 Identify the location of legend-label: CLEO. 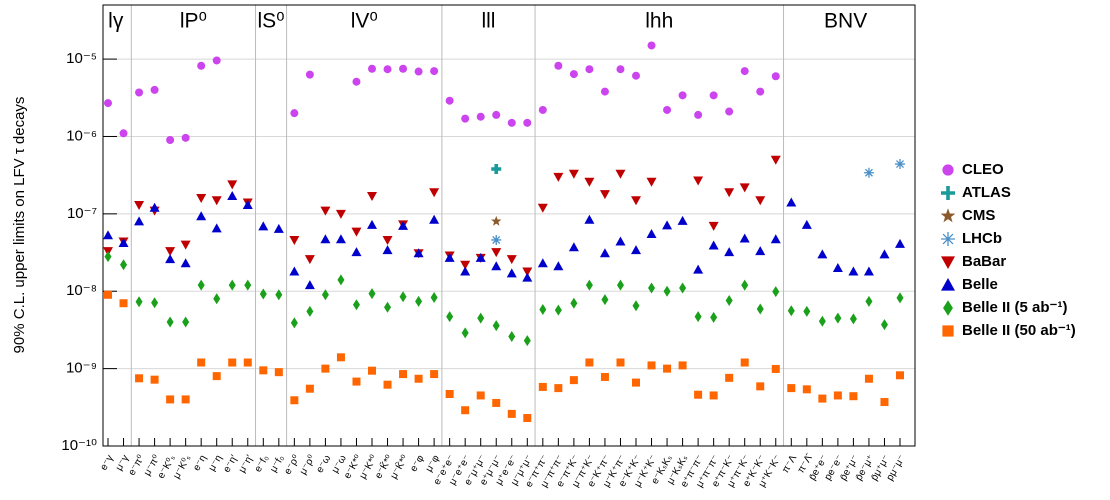
(983, 169).